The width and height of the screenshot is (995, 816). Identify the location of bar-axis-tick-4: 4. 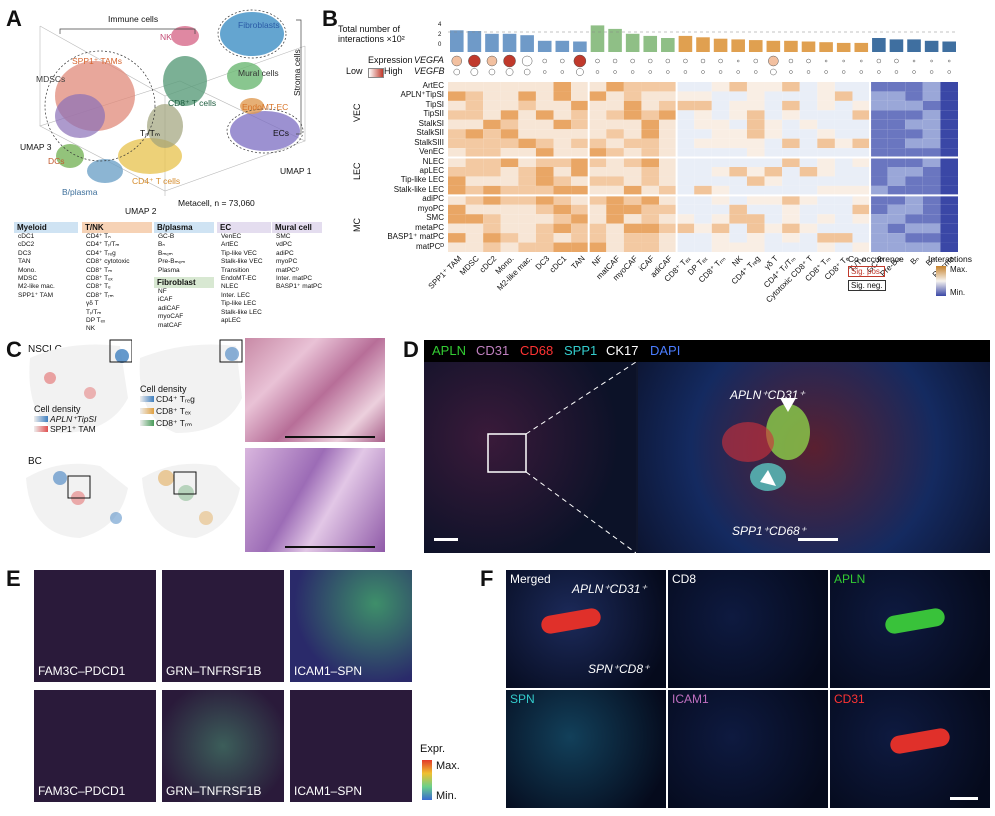
(440, 25).